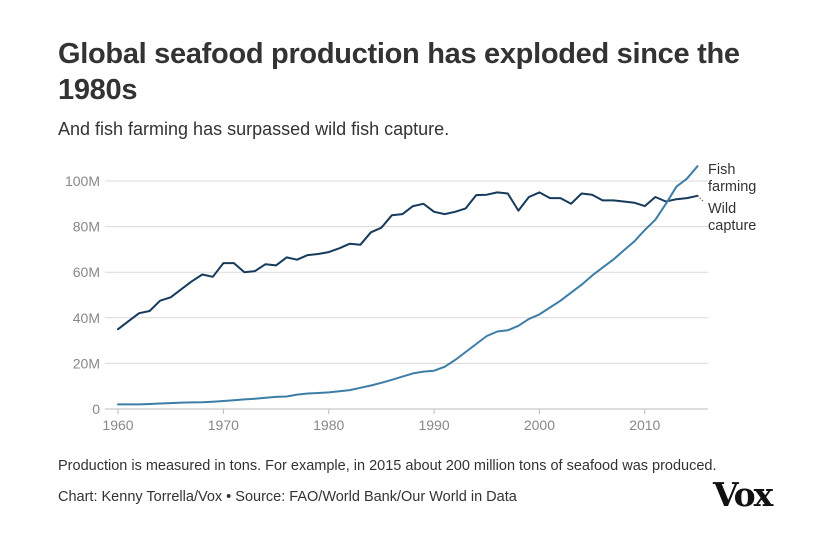  What do you see at coordinates (732, 217) in the screenshot?
I see `wild-capture-label: Wild capture` at bounding box center [732, 217].